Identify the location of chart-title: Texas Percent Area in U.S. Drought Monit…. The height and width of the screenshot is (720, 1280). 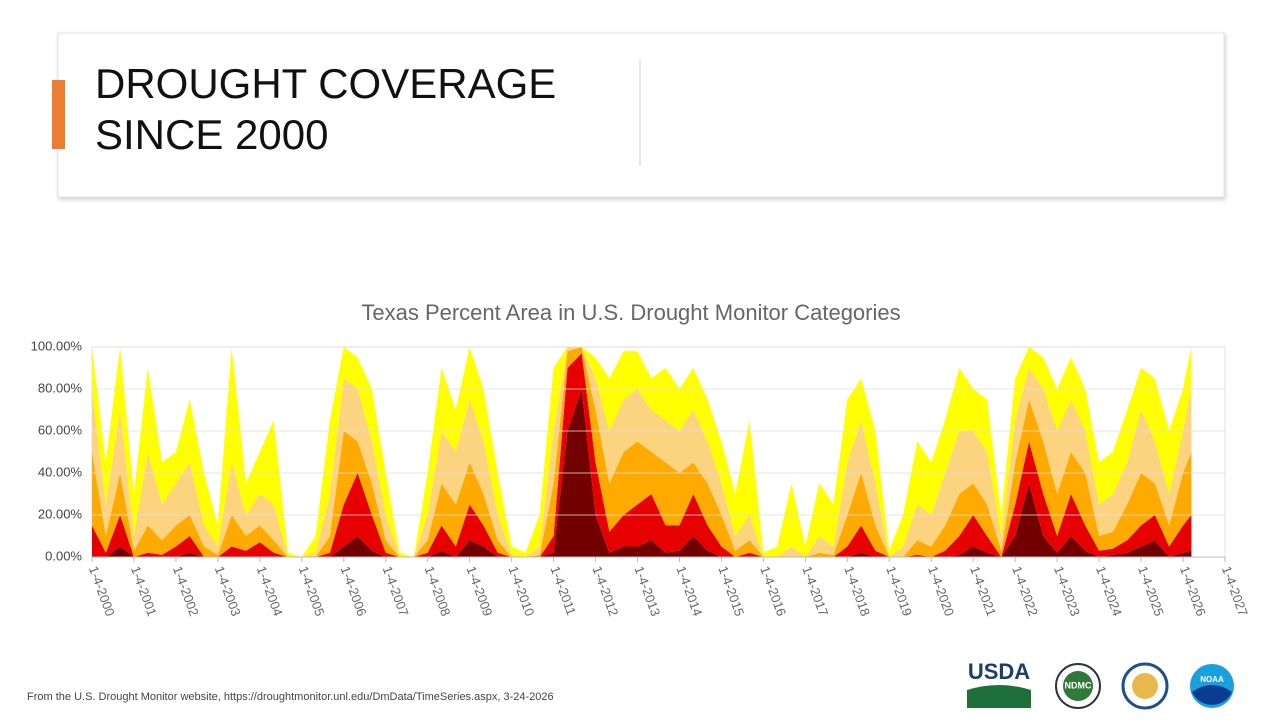
(630, 312).